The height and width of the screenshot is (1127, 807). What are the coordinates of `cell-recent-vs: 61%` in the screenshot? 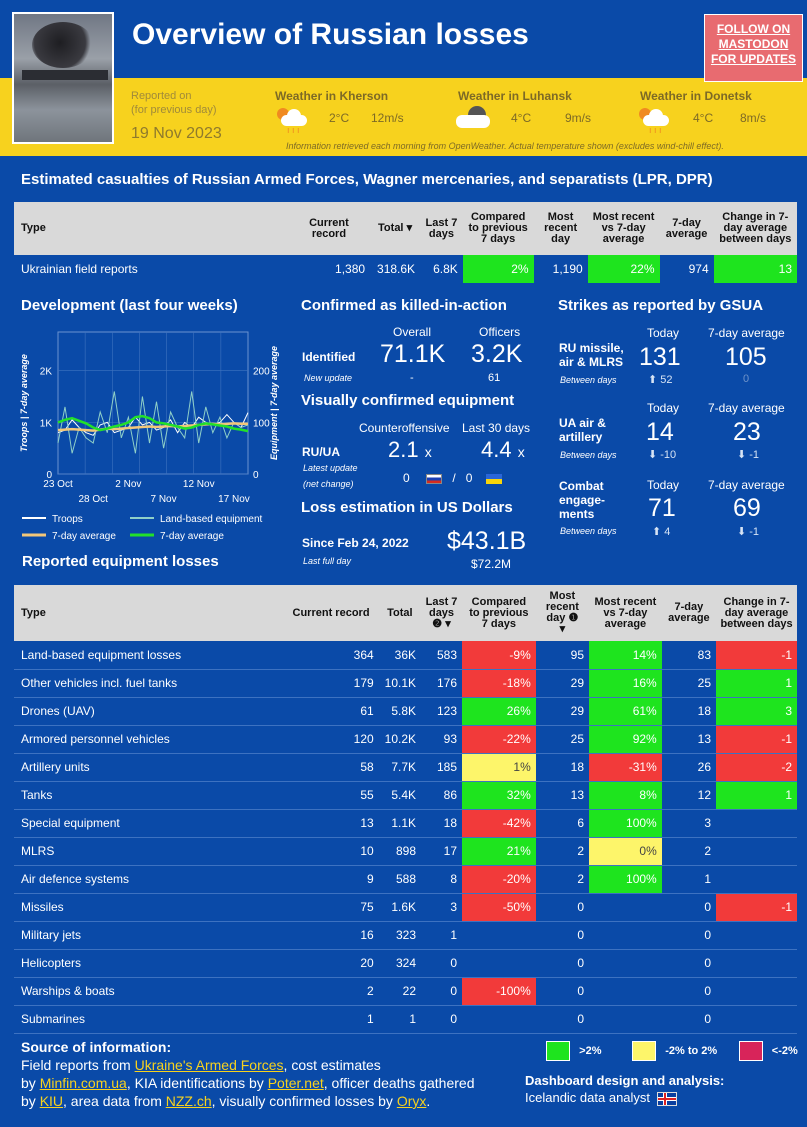 It's located at (625, 711).